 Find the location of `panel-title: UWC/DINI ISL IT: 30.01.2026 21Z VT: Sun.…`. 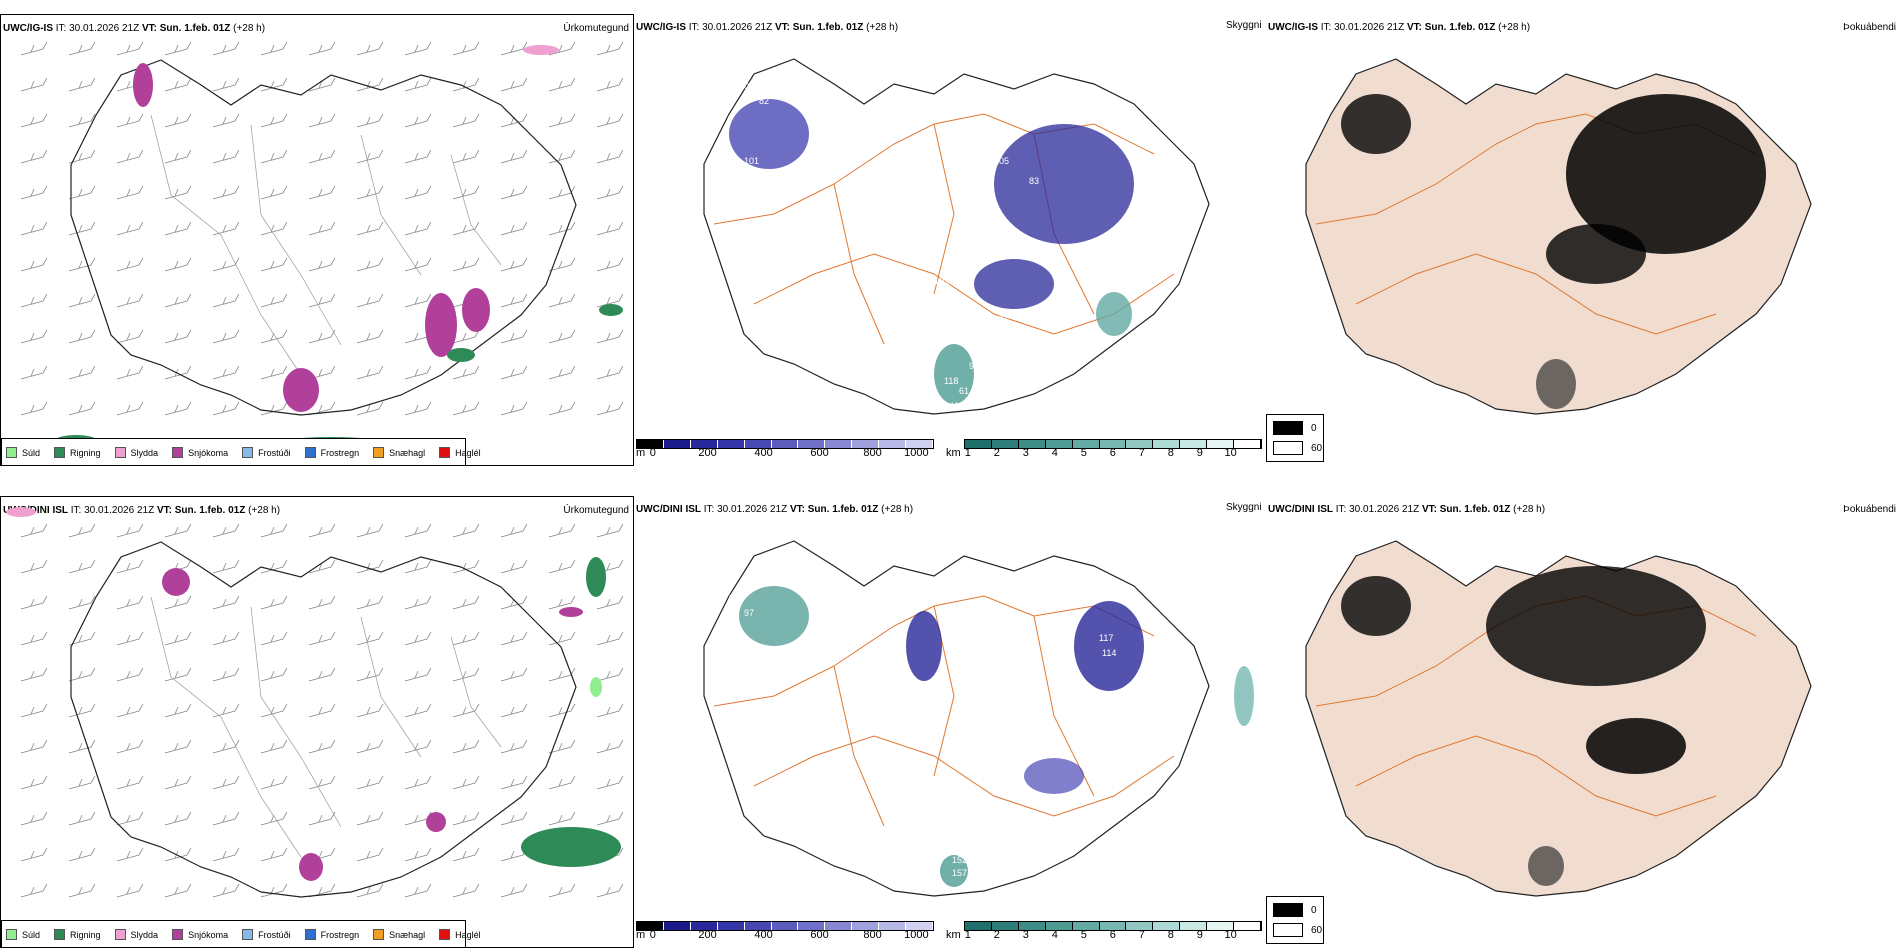

panel-title: UWC/DINI ISL IT: 30.01.2026 21Z VT: Sun.… is located at coordinates (142, 510).